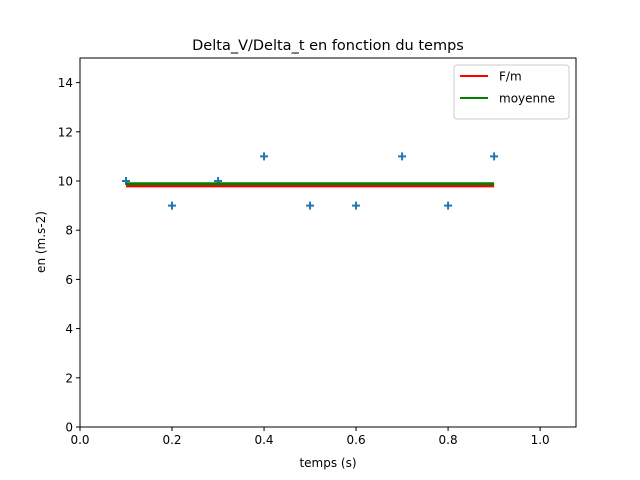  I want to click on y-tick-label: 10, so click(65, 182).